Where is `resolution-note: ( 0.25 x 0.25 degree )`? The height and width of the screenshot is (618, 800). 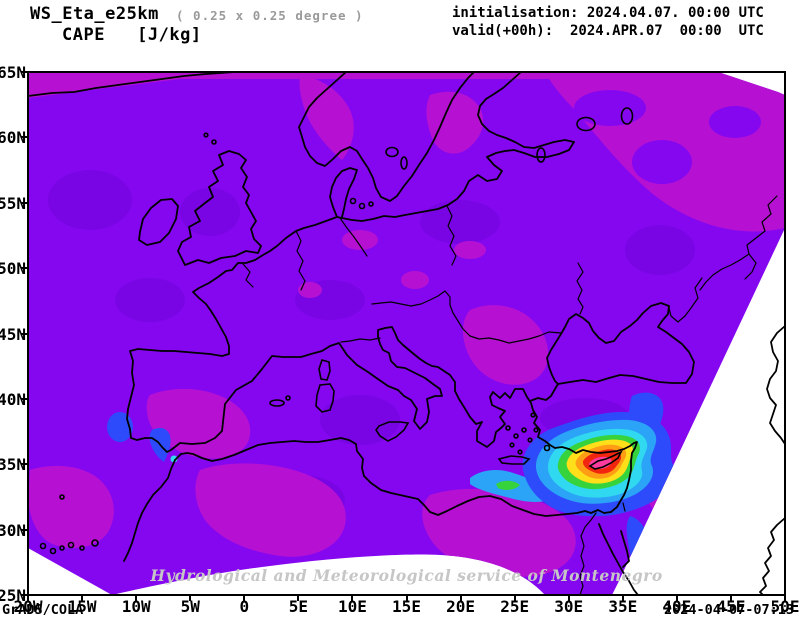
resolution-note: ( 0.25 x 0.25 degree ) is located at coordinates (270, 15).